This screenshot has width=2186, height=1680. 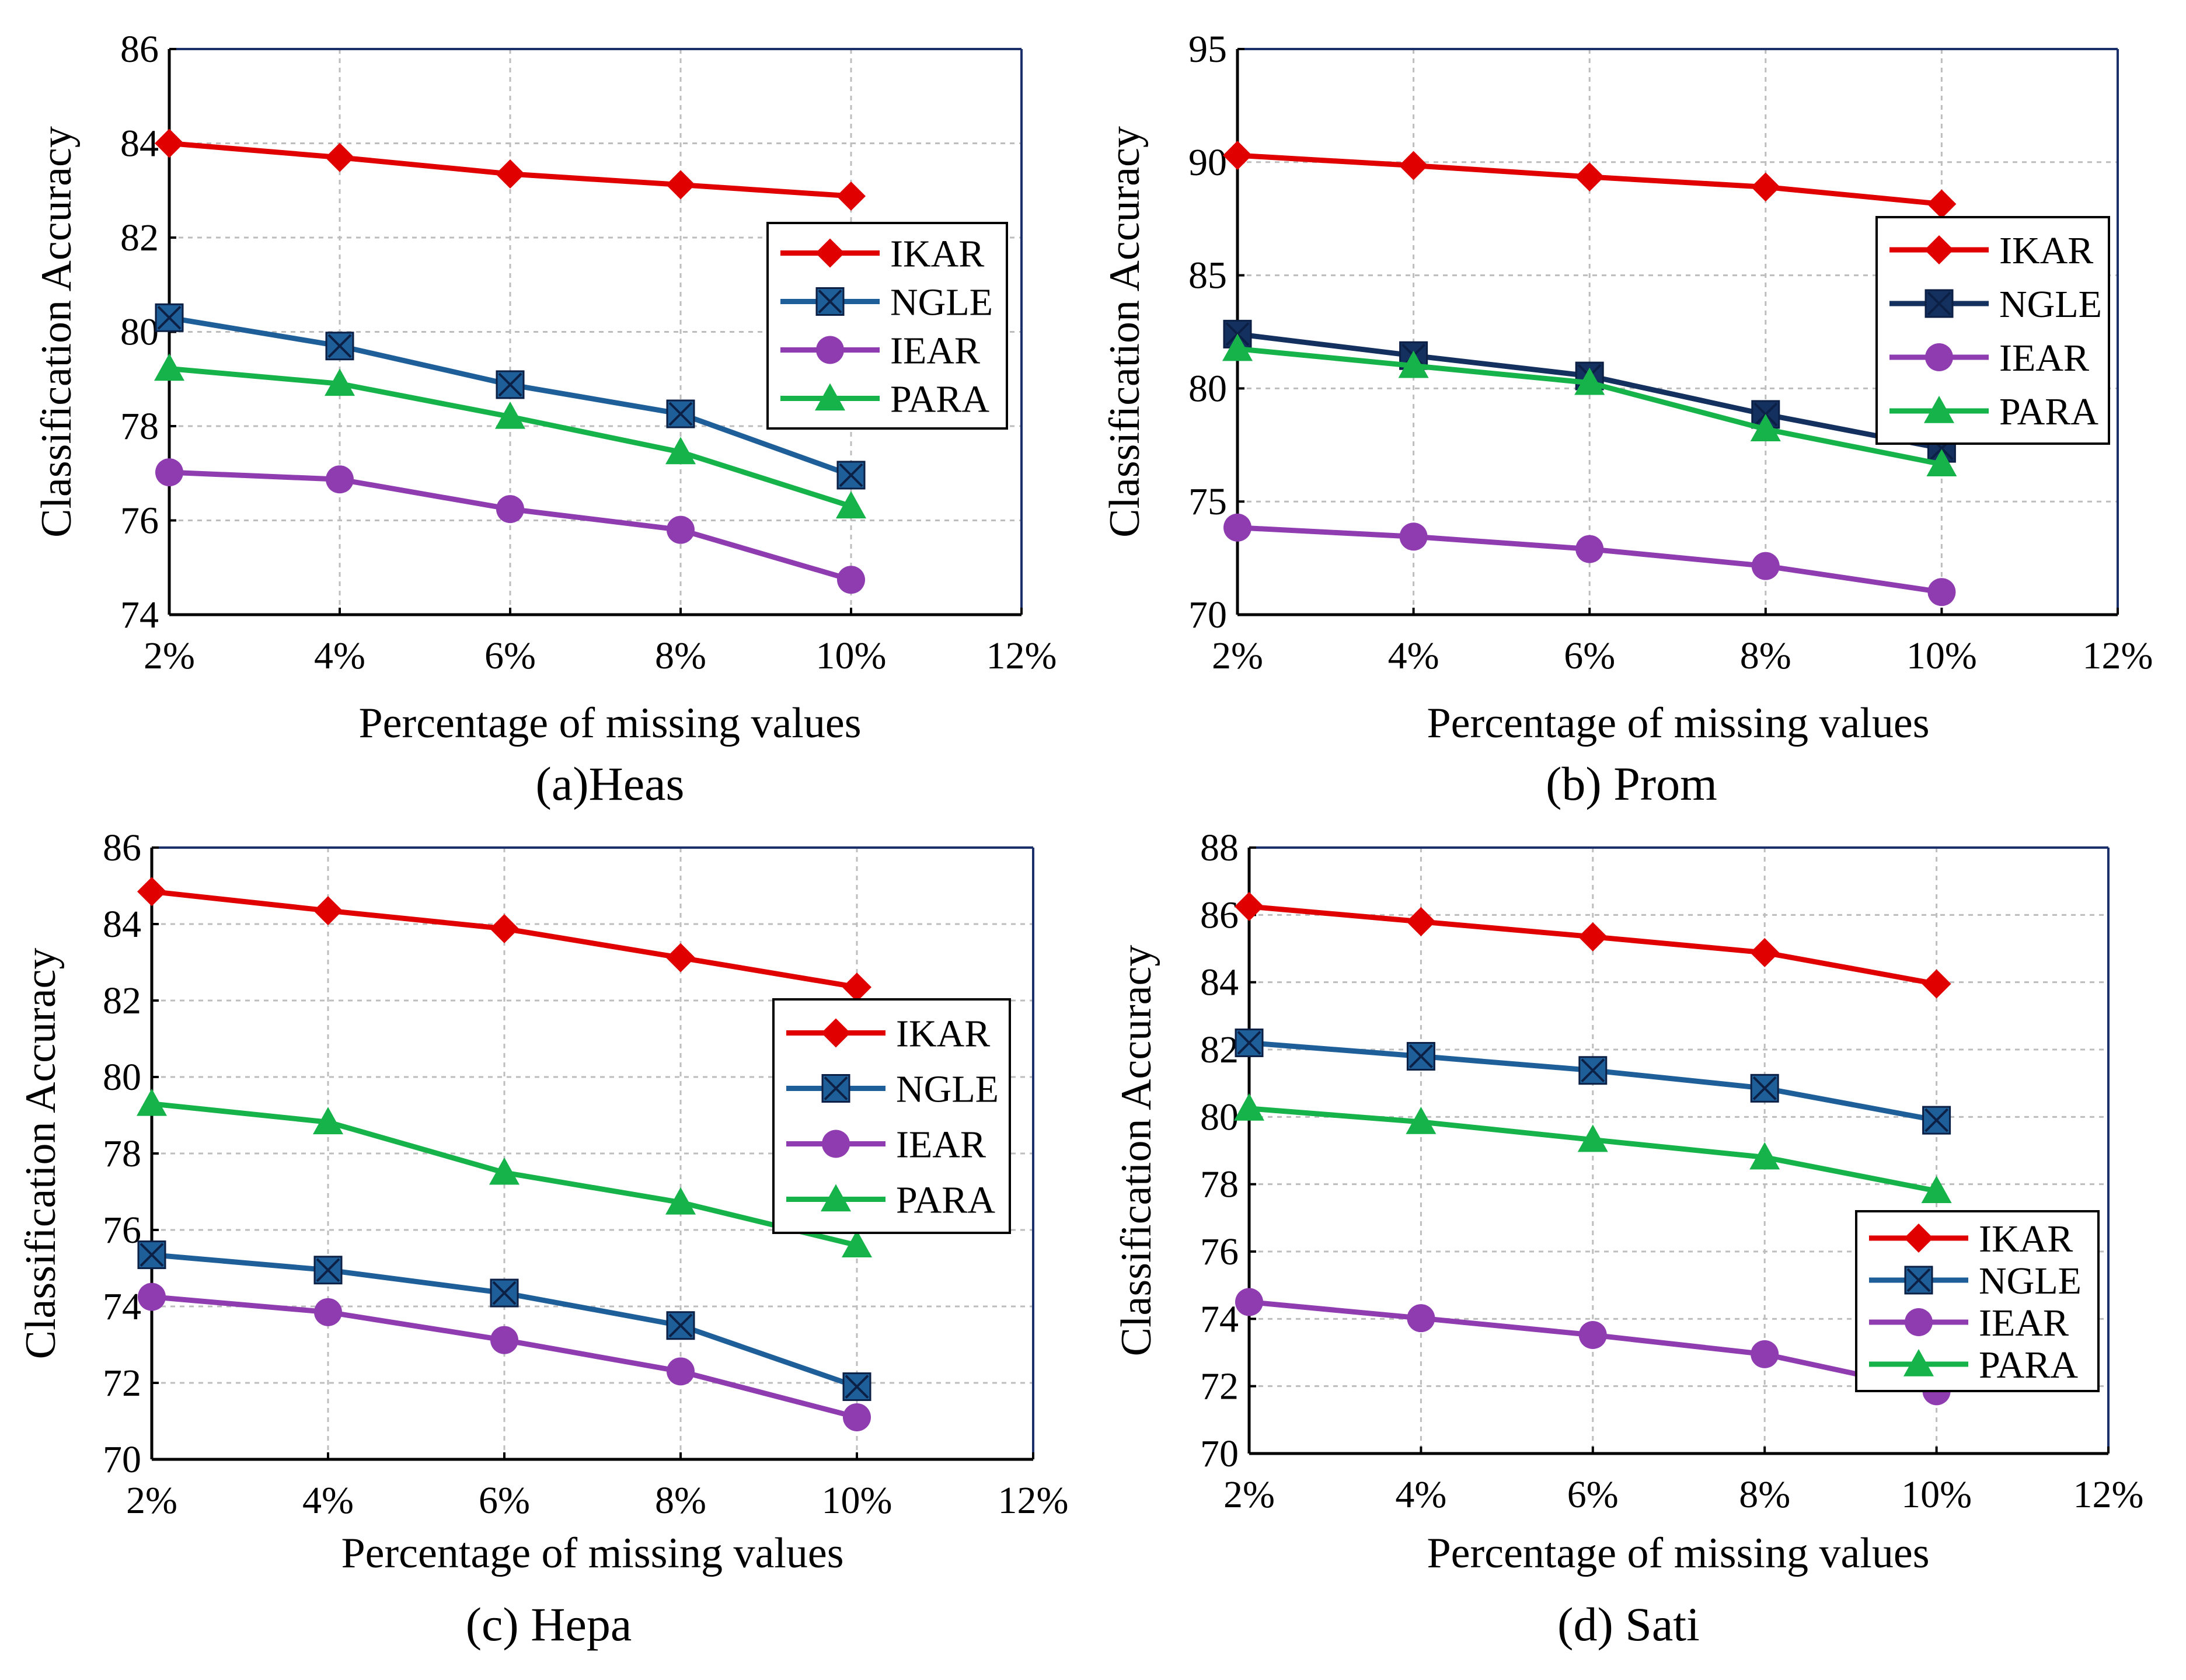 I want to click on y-tick-label: 75, so click(x=1207, y=501).